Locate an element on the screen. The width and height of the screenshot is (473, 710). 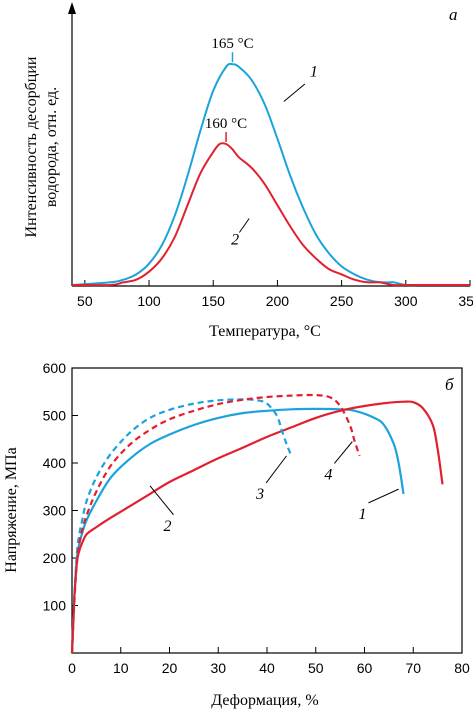
panel-b-x-tick-label: 20 is located at coordinates (170, 668).